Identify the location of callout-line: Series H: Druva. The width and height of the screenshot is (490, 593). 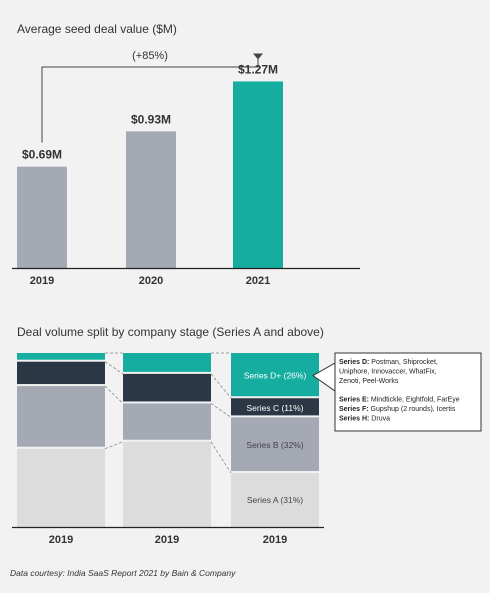
(364, 418).